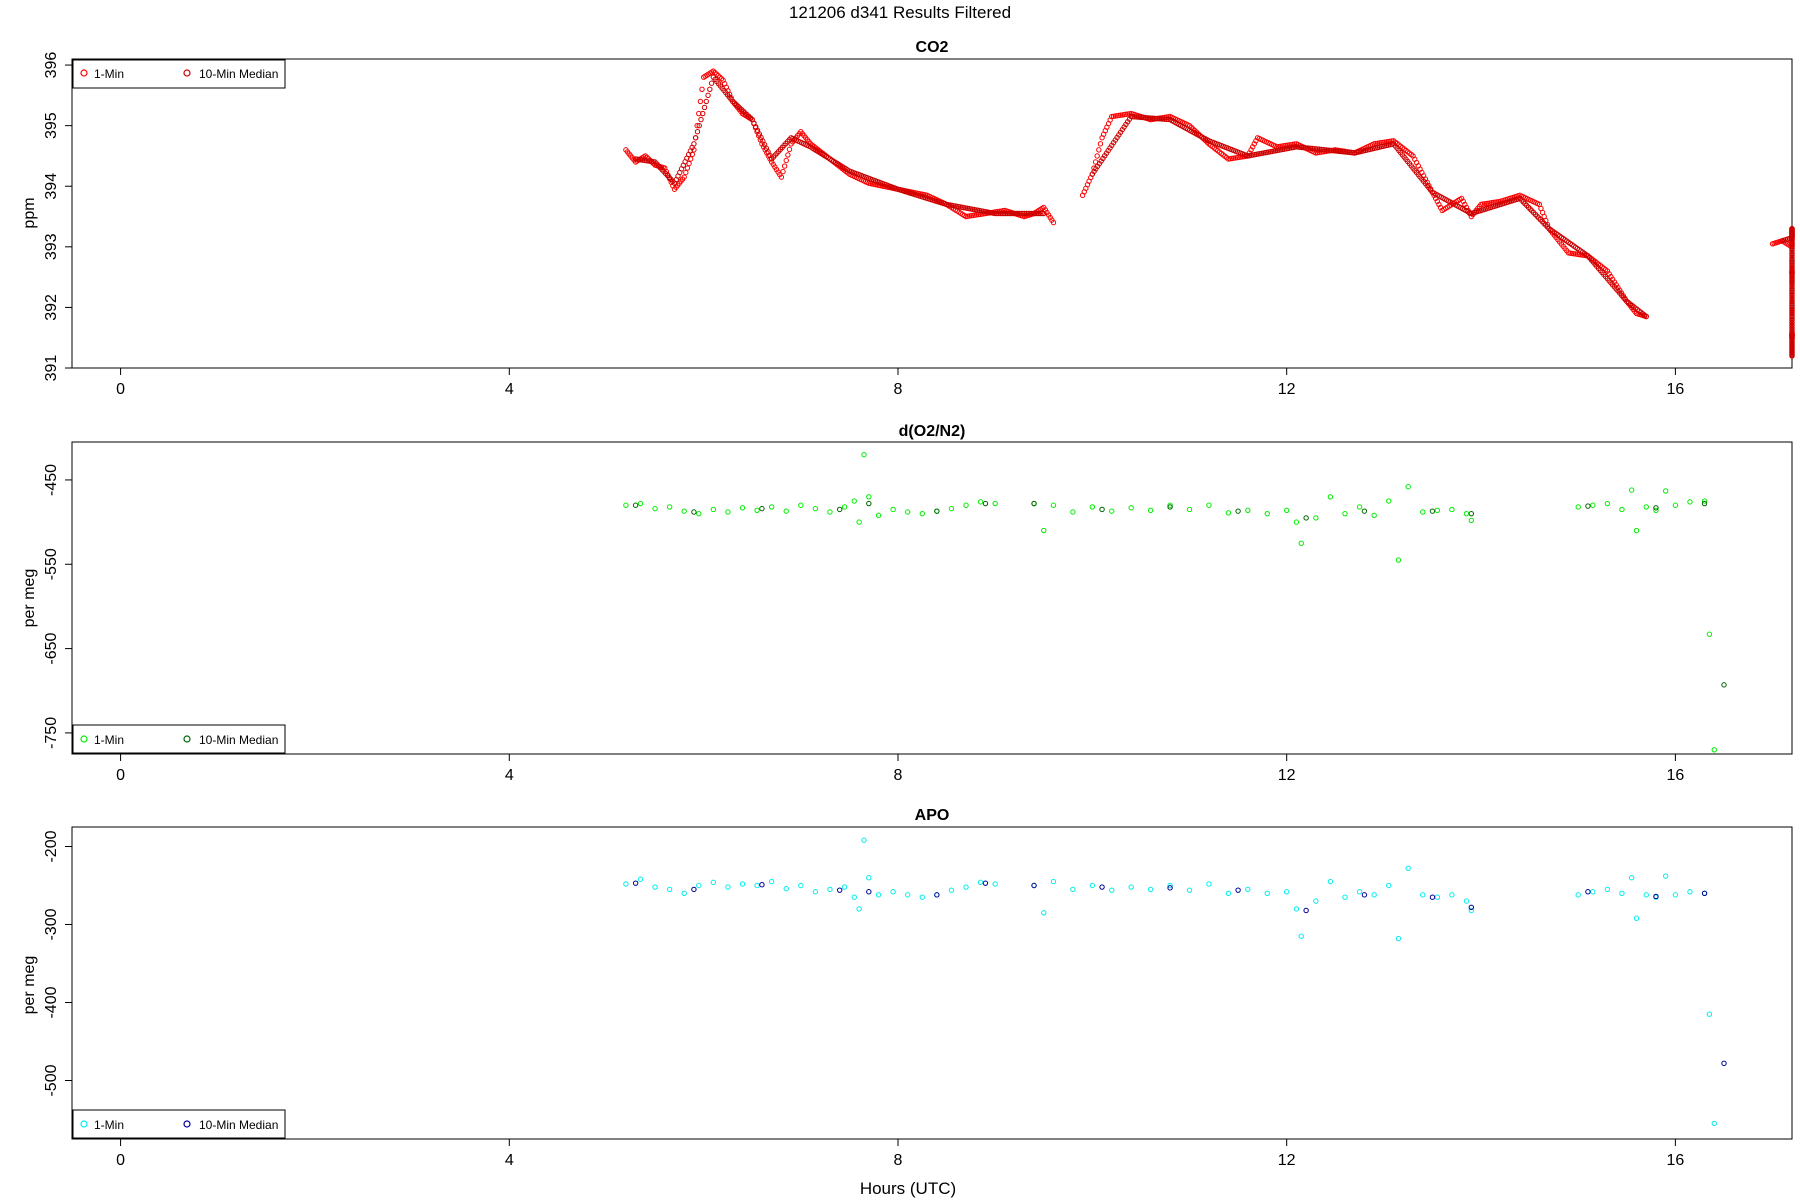 The image size is (1800, 1200). What do you see at coordinates (1675, 775) in the screenshot?
I see `o2n2-x-tick-label: 16` at bounding box center [1675, 775].